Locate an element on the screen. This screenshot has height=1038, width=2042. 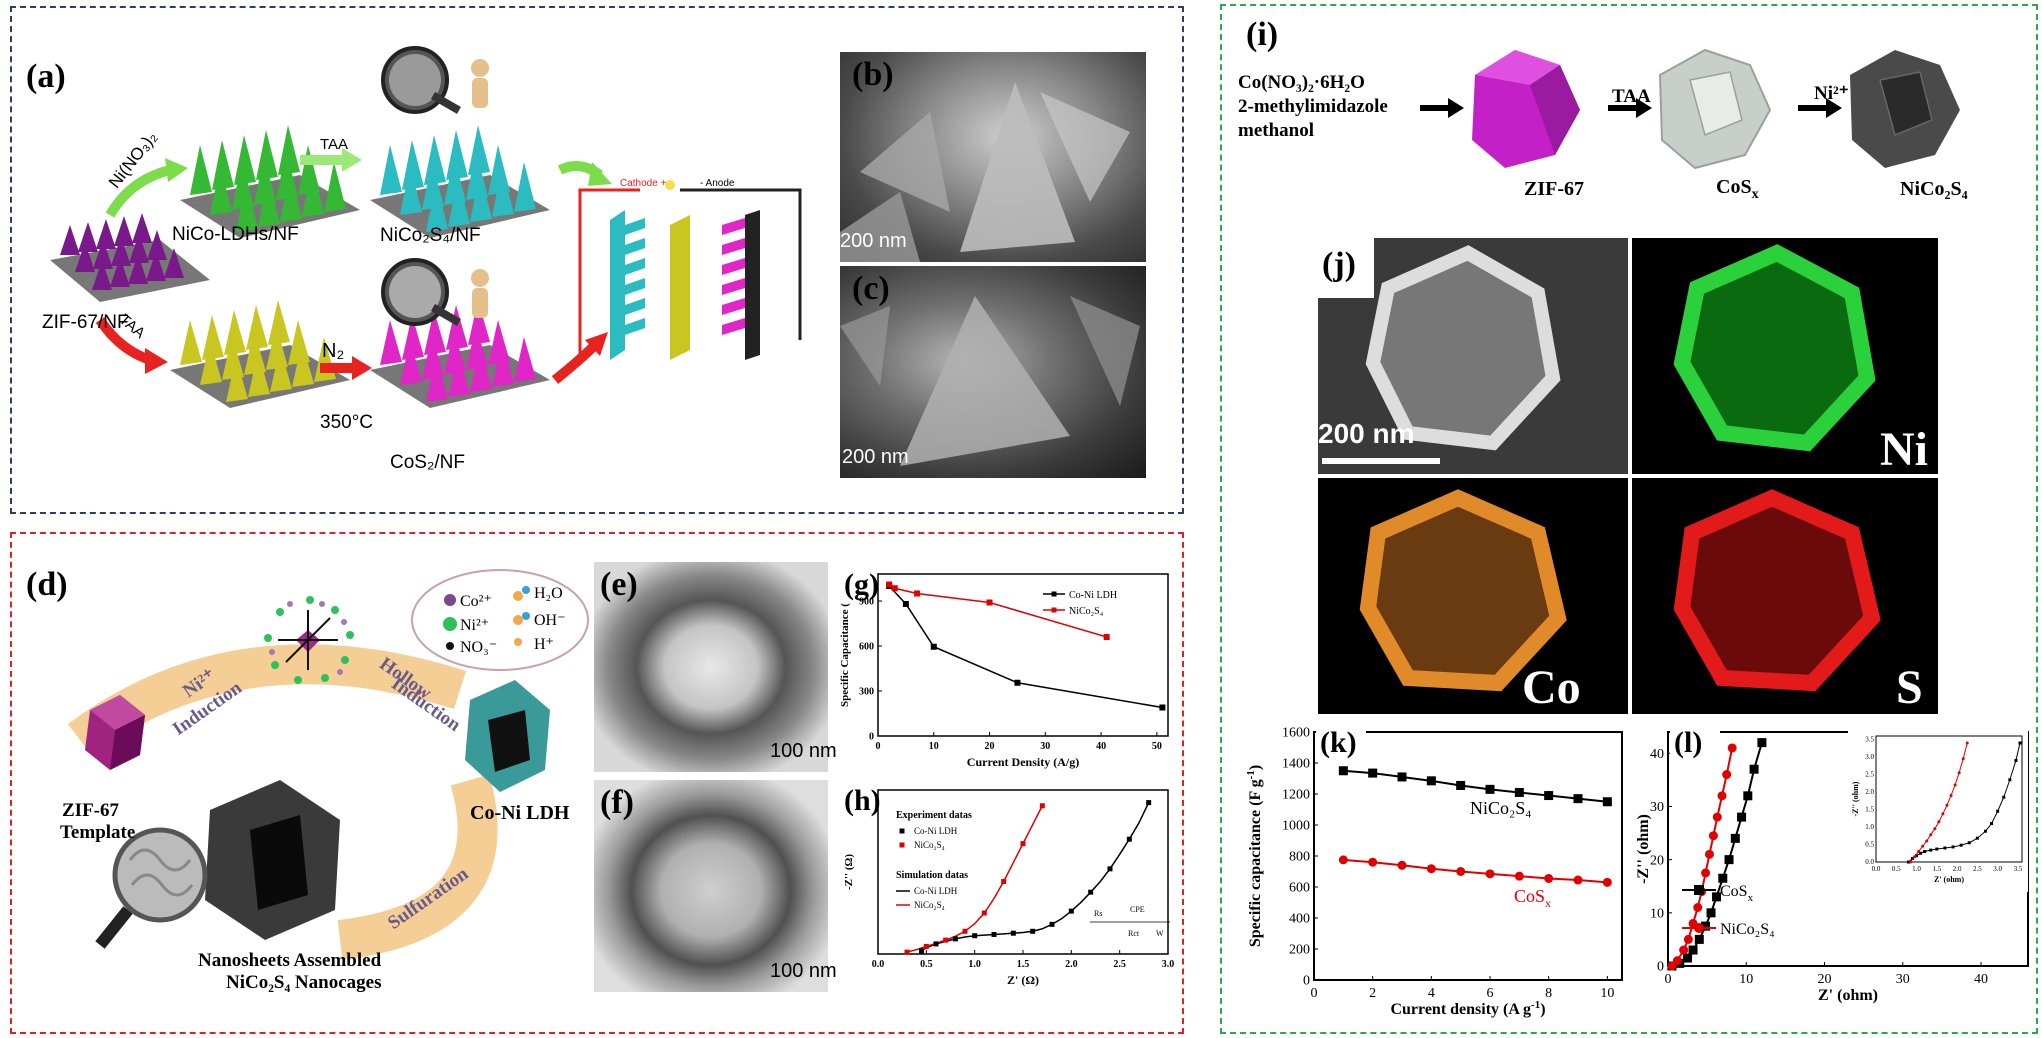
panel-d-label: (d) is located at coordinates (47, 584).